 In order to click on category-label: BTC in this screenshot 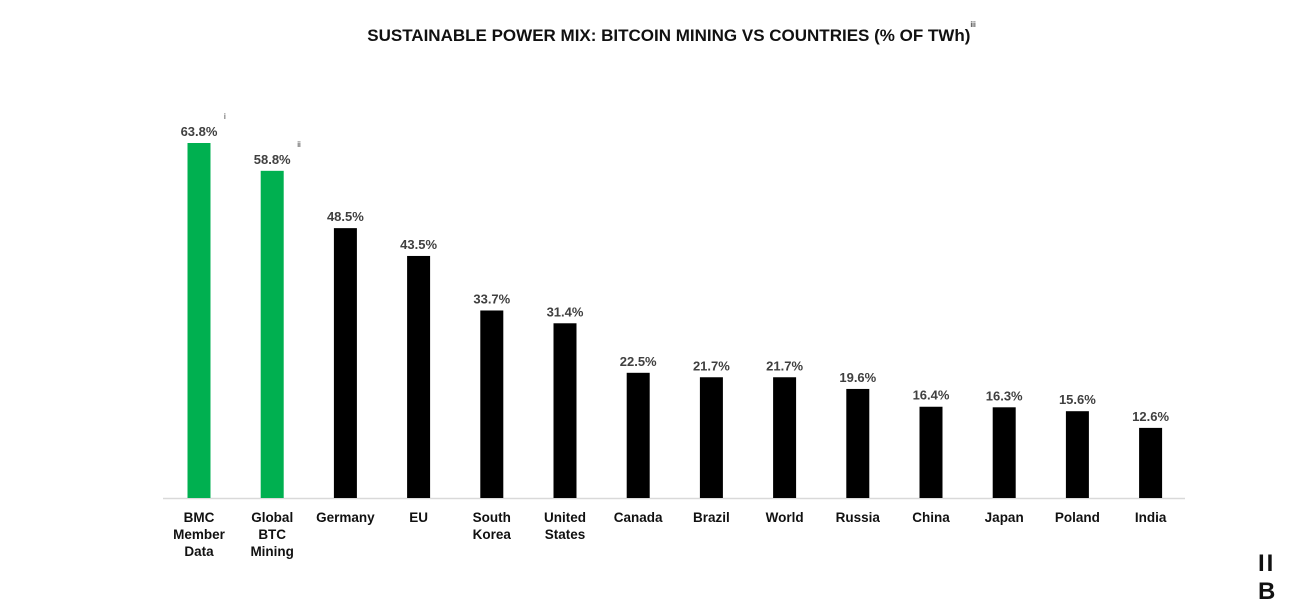, I will do `click(272, 534)`.